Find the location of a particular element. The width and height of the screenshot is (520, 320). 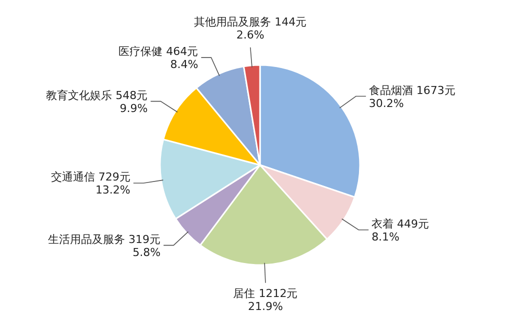

slice-label: 食品烟酒 1673元 30.2% is located at coordinates (412, 97).